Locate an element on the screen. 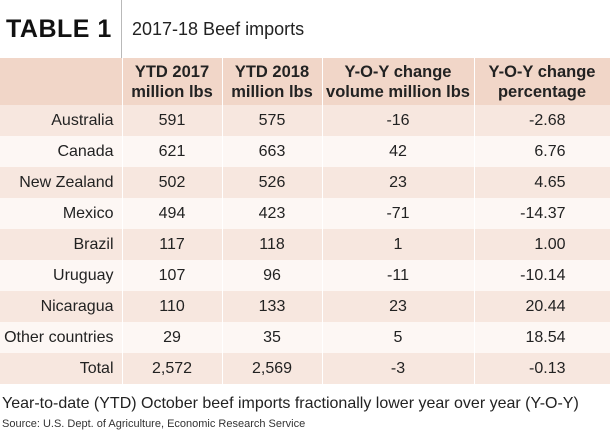 Image resolution: width=610 pixels, height=434 pixels. table-row: Australia 591 575 -16 -2.68 is located at coordinates (305, 120).